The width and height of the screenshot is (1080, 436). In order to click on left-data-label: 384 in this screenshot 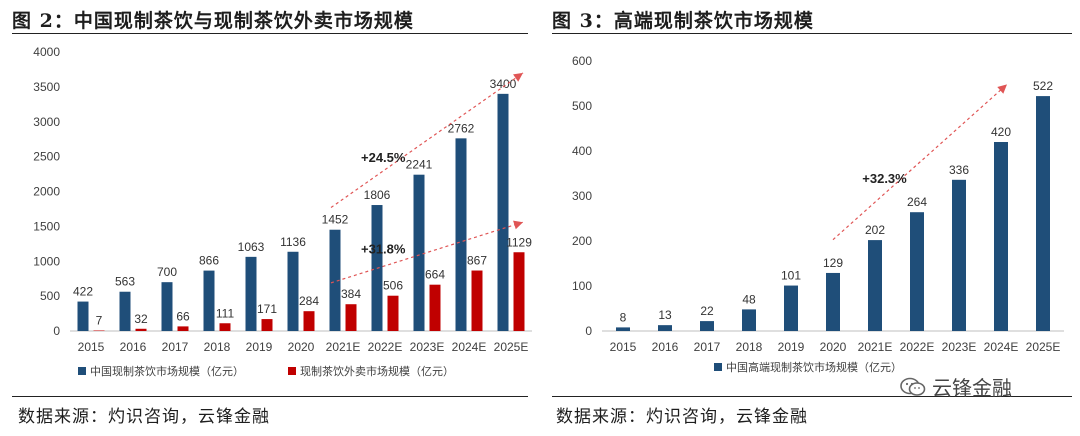, I will do `click(351, 294)`.